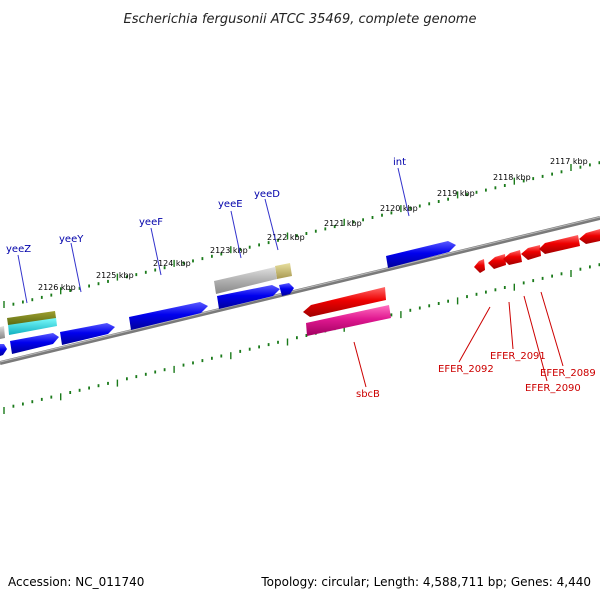 The image size is (600, 600). Describe the element at coordinates (248, 297) in the screenshot. I see `gene-yeeE` at that location.